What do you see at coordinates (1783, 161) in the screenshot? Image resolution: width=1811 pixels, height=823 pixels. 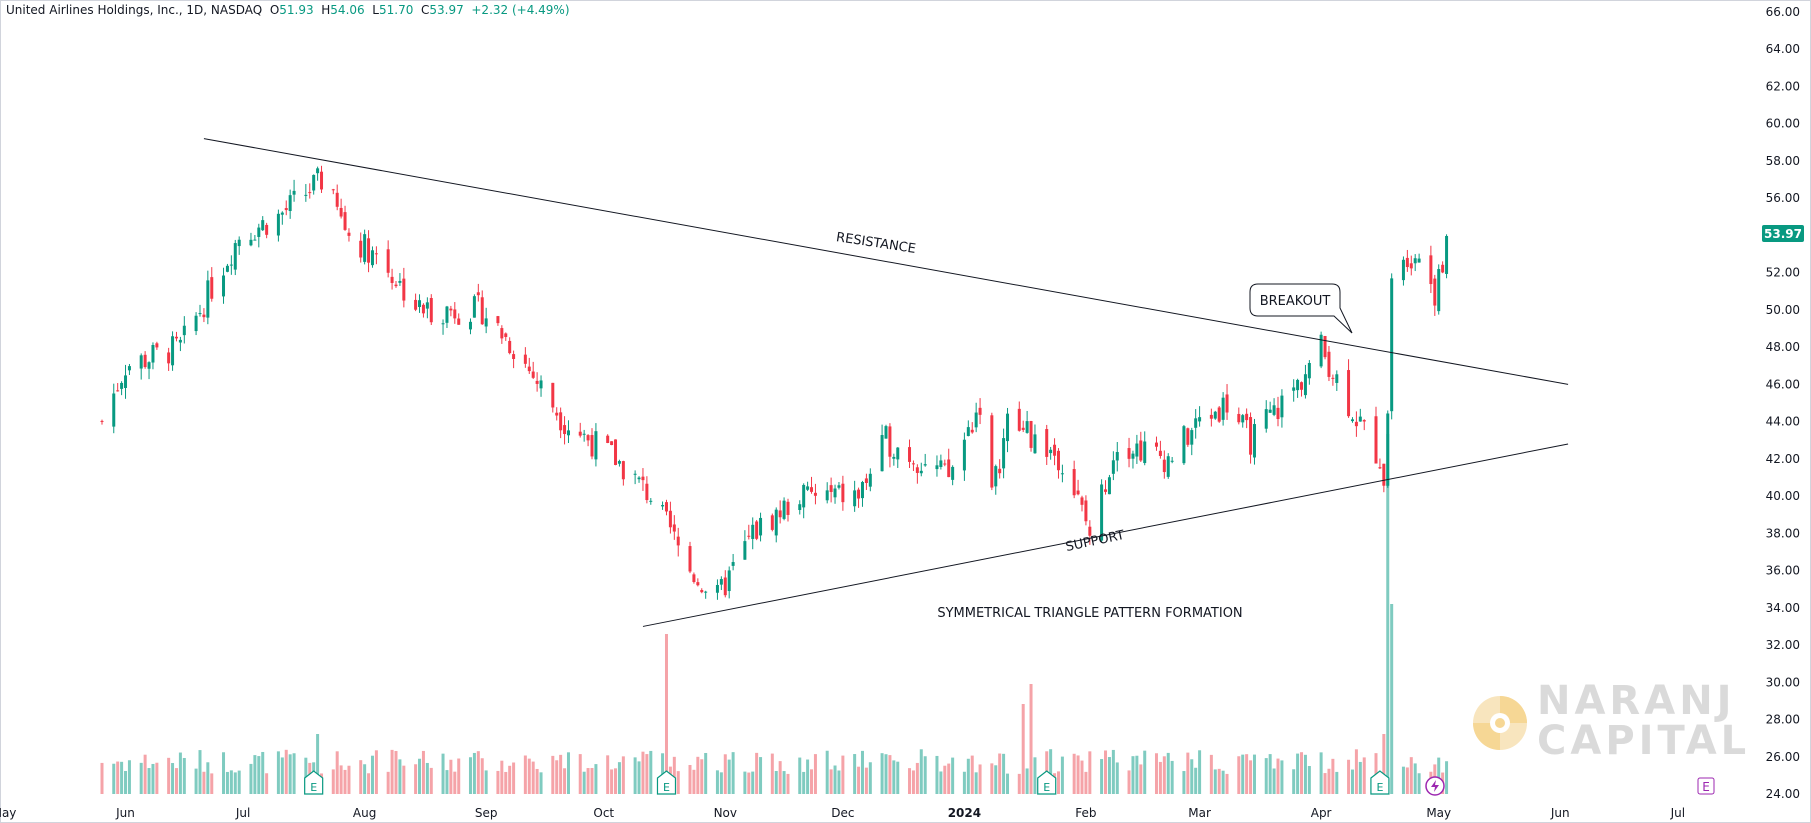 I see `price-tick-label: 58.00` at bounding box center [1783, 161].